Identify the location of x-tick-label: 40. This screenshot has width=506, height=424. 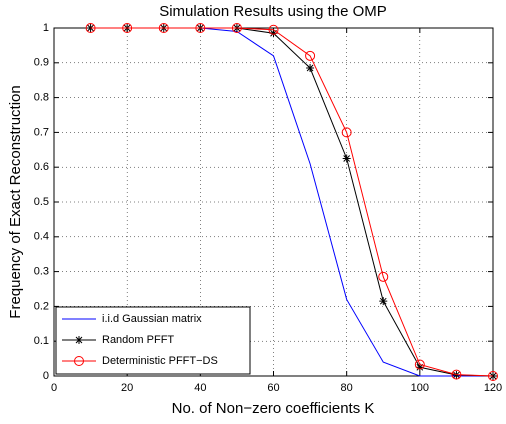
(200, 388).